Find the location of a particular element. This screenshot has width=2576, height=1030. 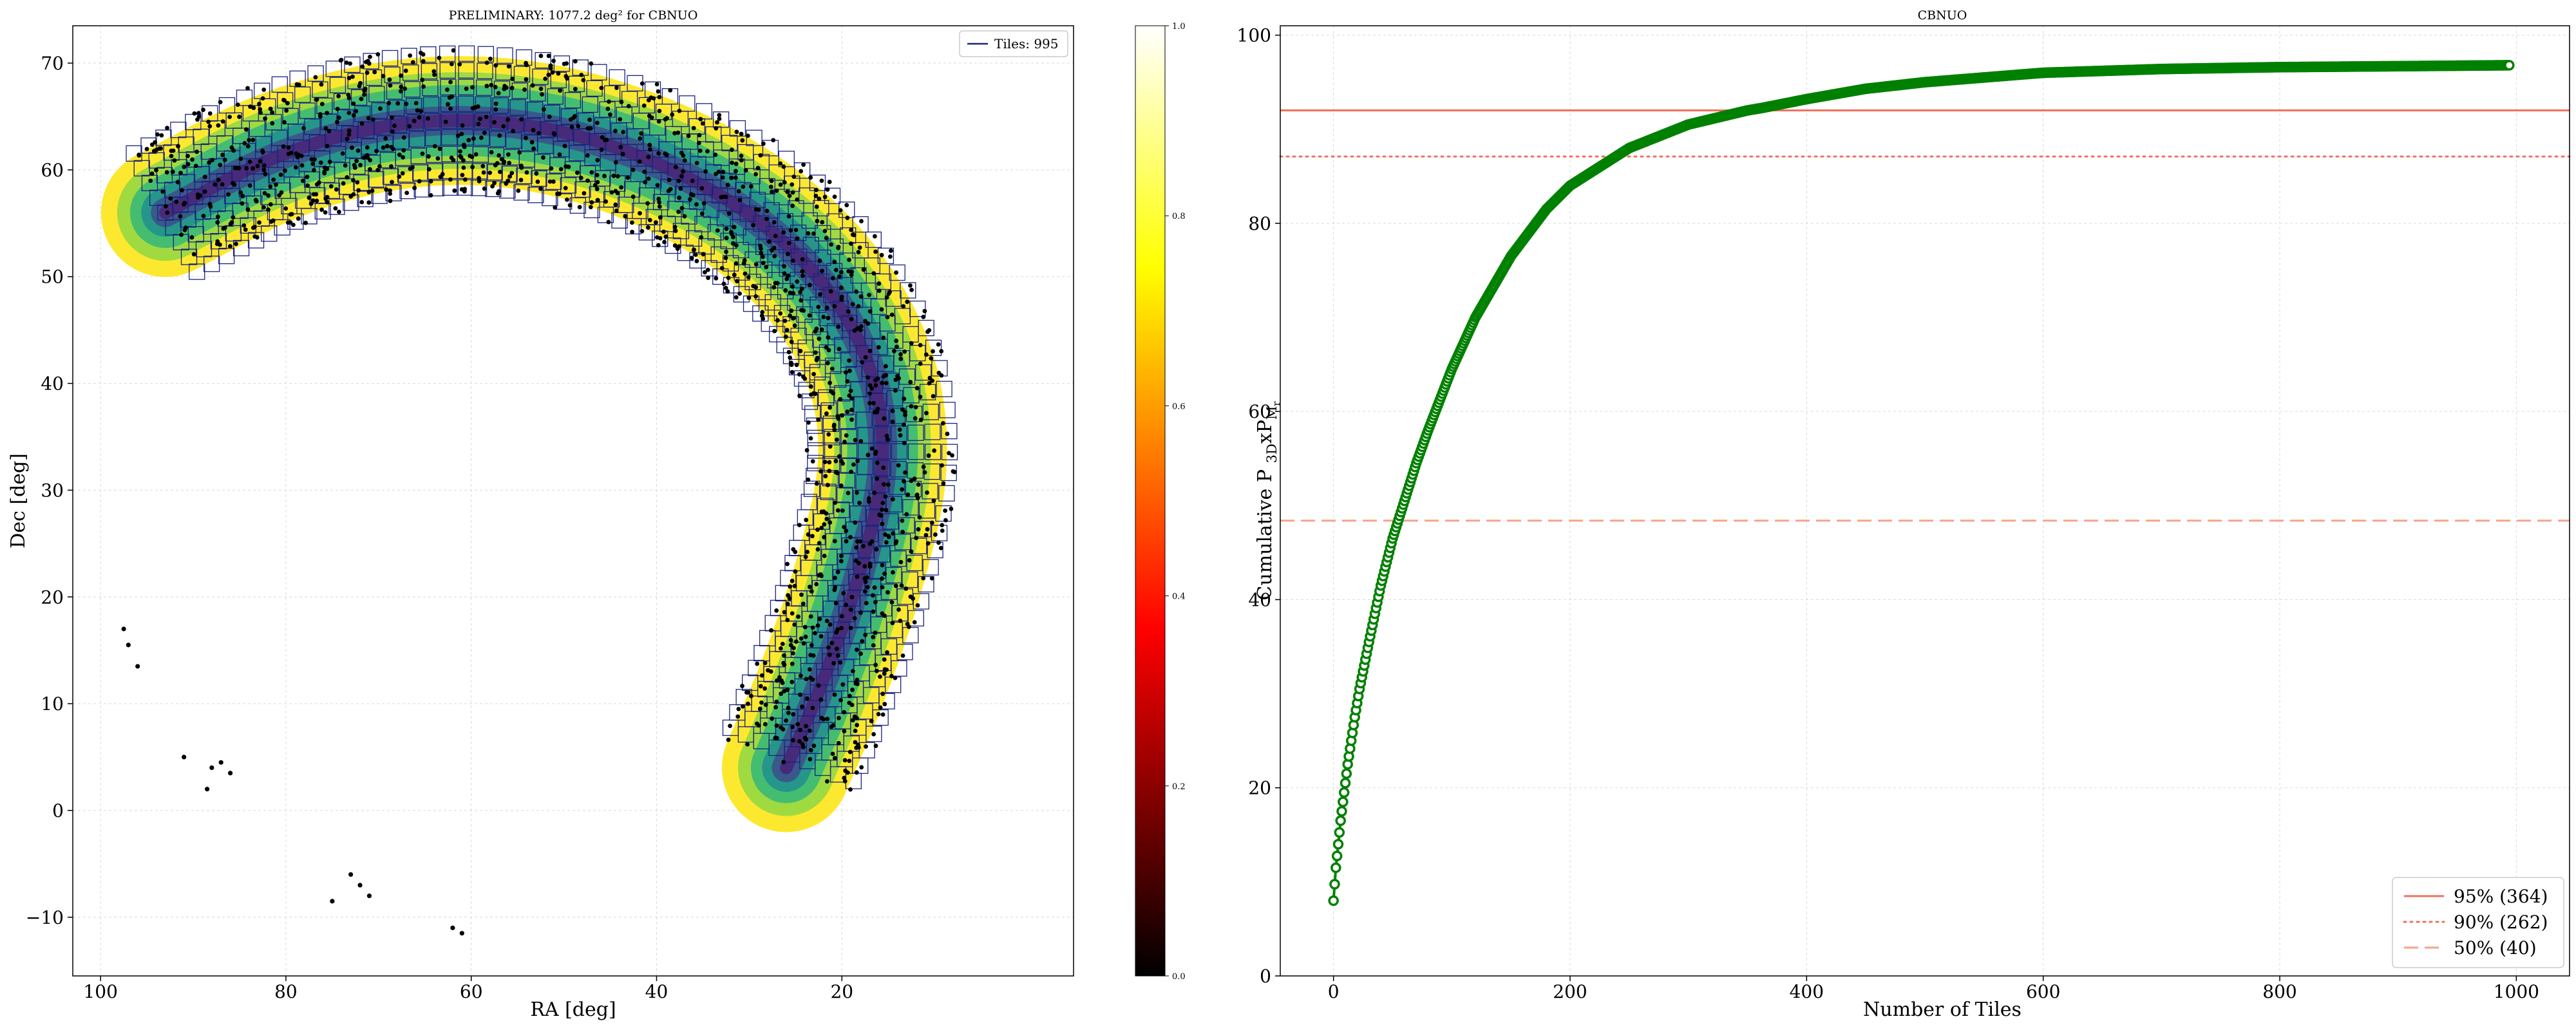

sky-map-y-tick-label: 30 is located at coordinates (52, 491).